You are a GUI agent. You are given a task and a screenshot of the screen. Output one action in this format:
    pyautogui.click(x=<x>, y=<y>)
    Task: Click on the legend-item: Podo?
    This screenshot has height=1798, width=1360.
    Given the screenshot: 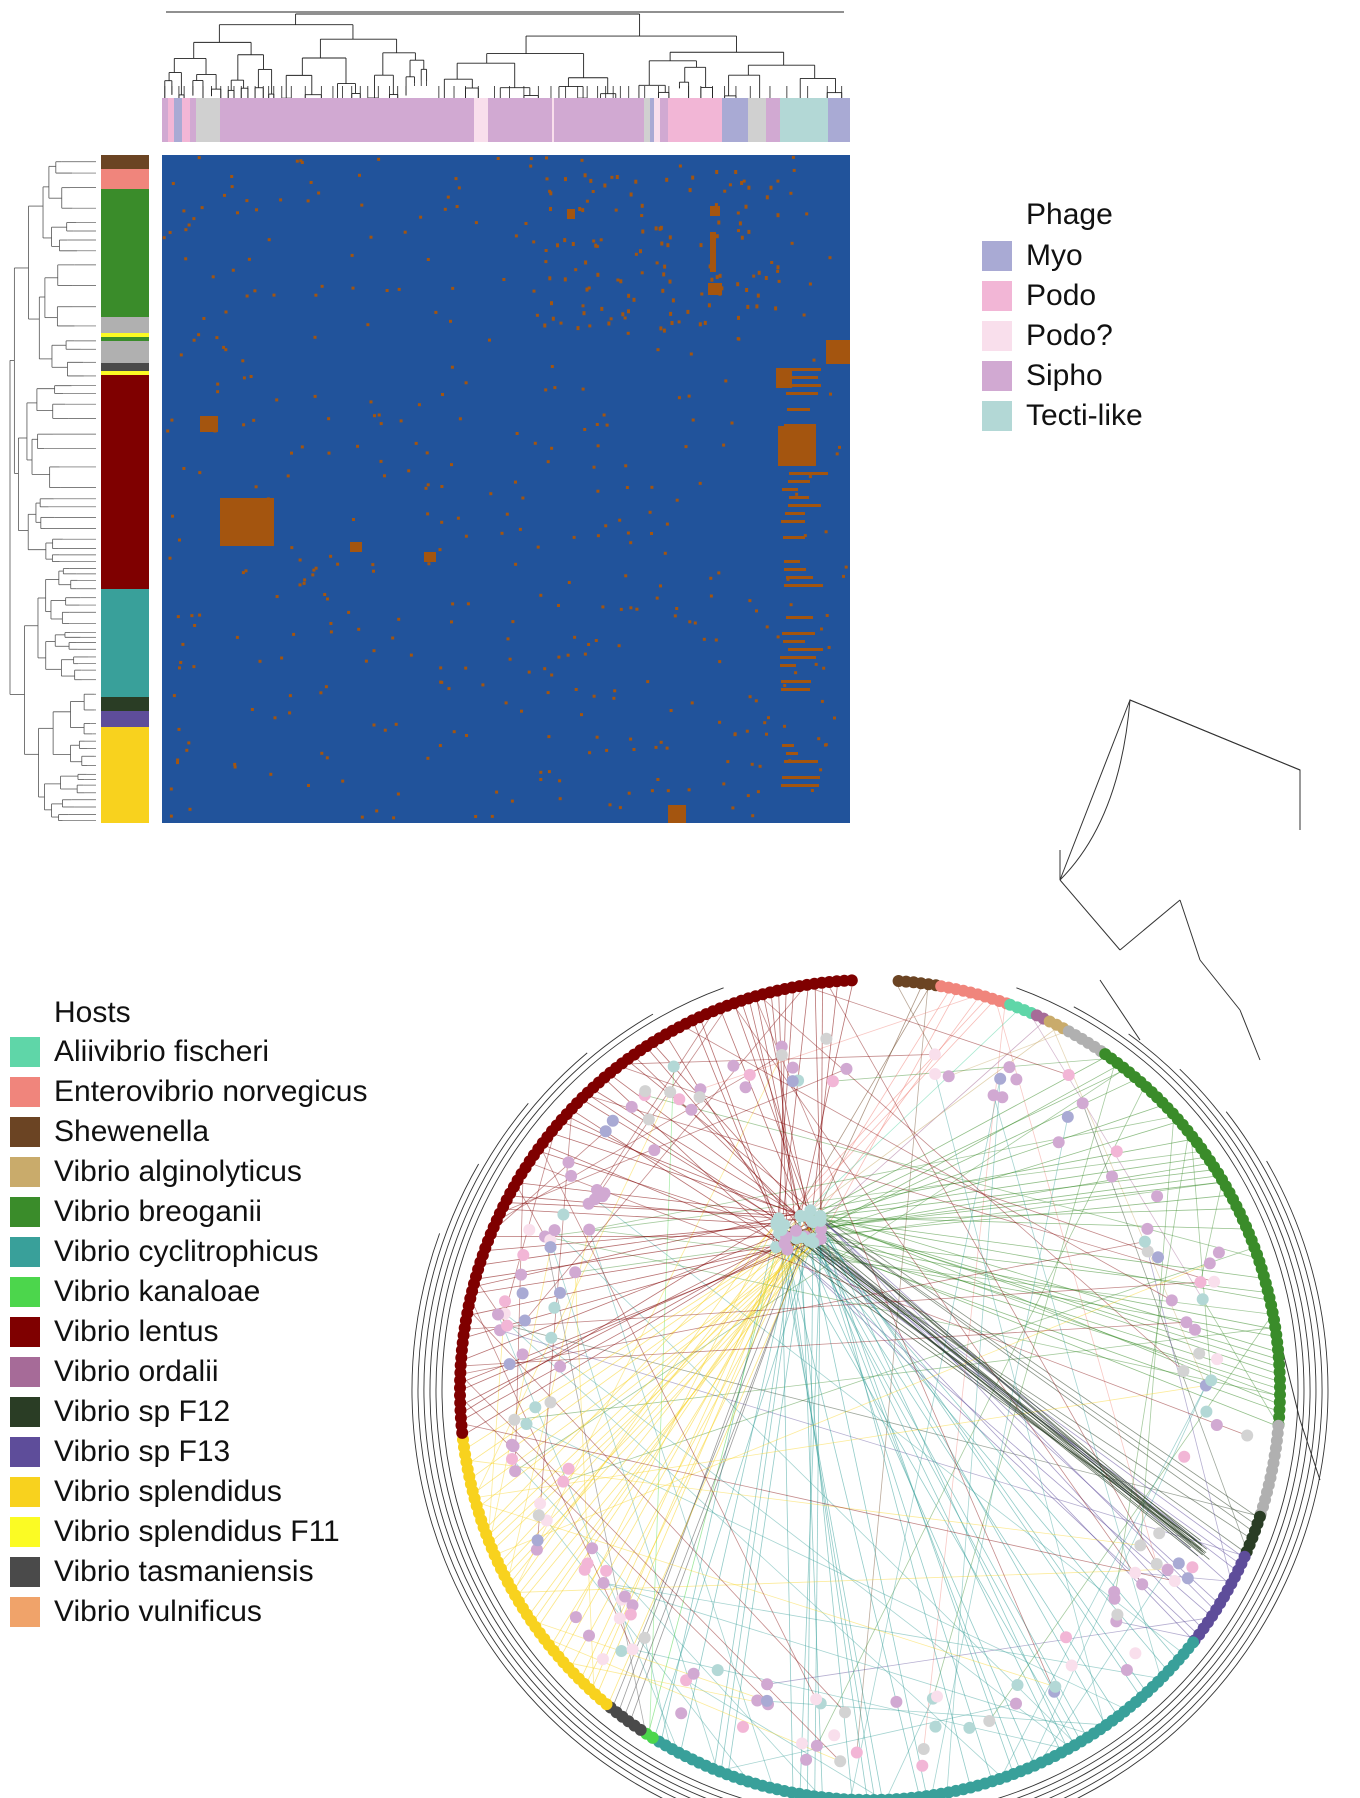 What is the action you would take?
    pyautogui.click(x=1062, y=336)
    